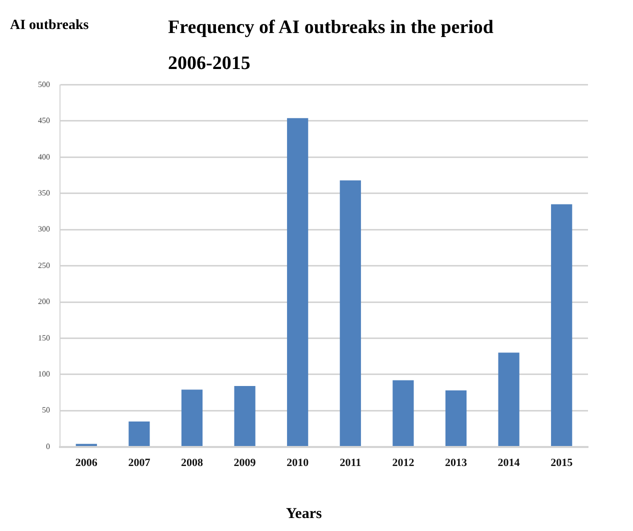 The height and width of the screenshot is (531, 633). I want to click on y-tick-label: 150, so click(44, 337).